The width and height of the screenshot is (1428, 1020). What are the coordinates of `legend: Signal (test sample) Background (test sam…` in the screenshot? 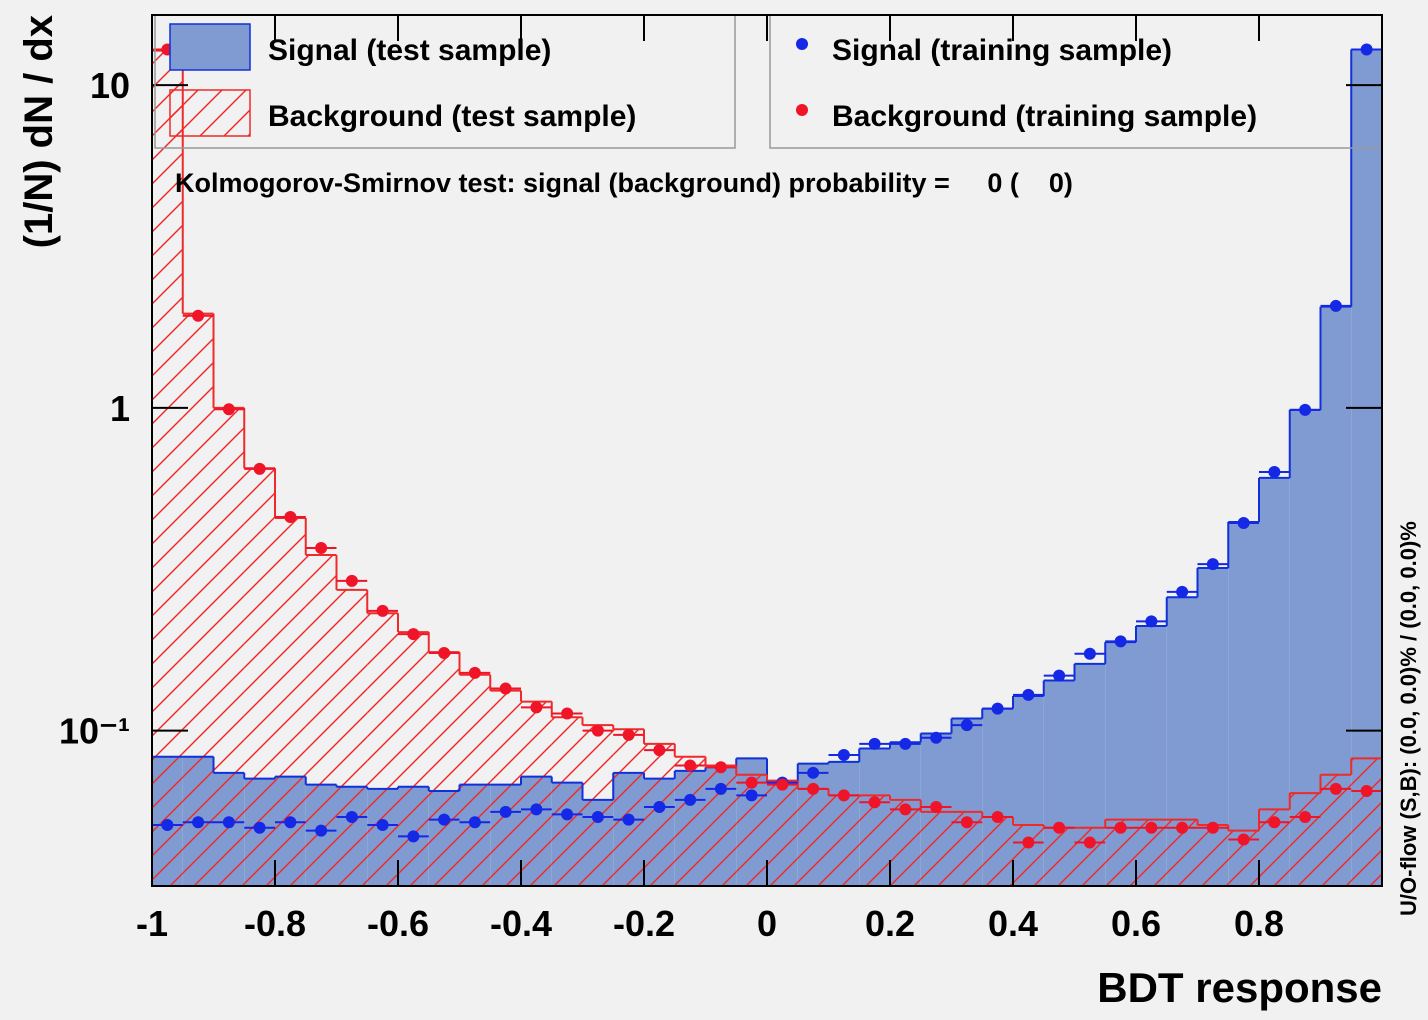 It's located at (713, 80).